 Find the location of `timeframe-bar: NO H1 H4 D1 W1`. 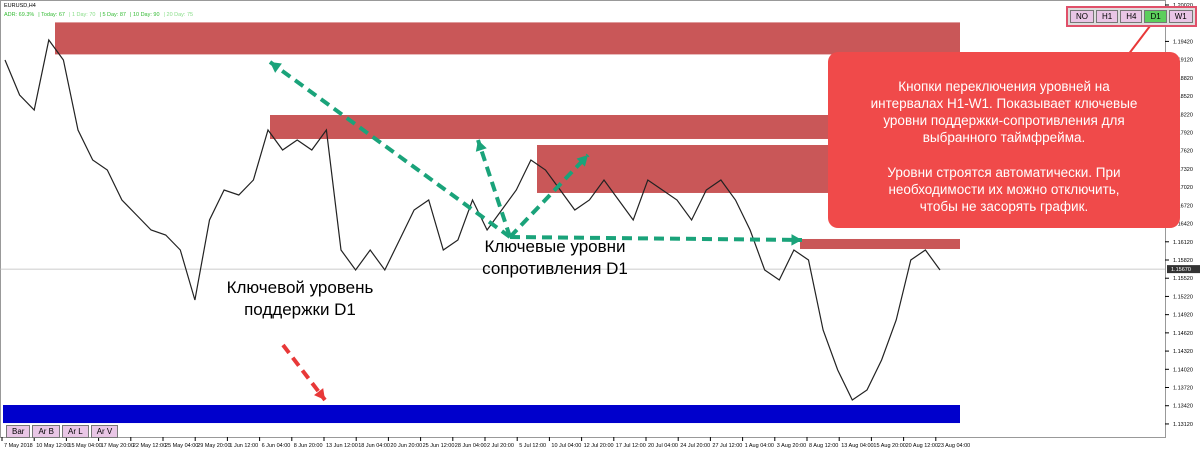

timeframe-bar: NO H1 H4 D1 W1 is located at coordinates (1131, 16).